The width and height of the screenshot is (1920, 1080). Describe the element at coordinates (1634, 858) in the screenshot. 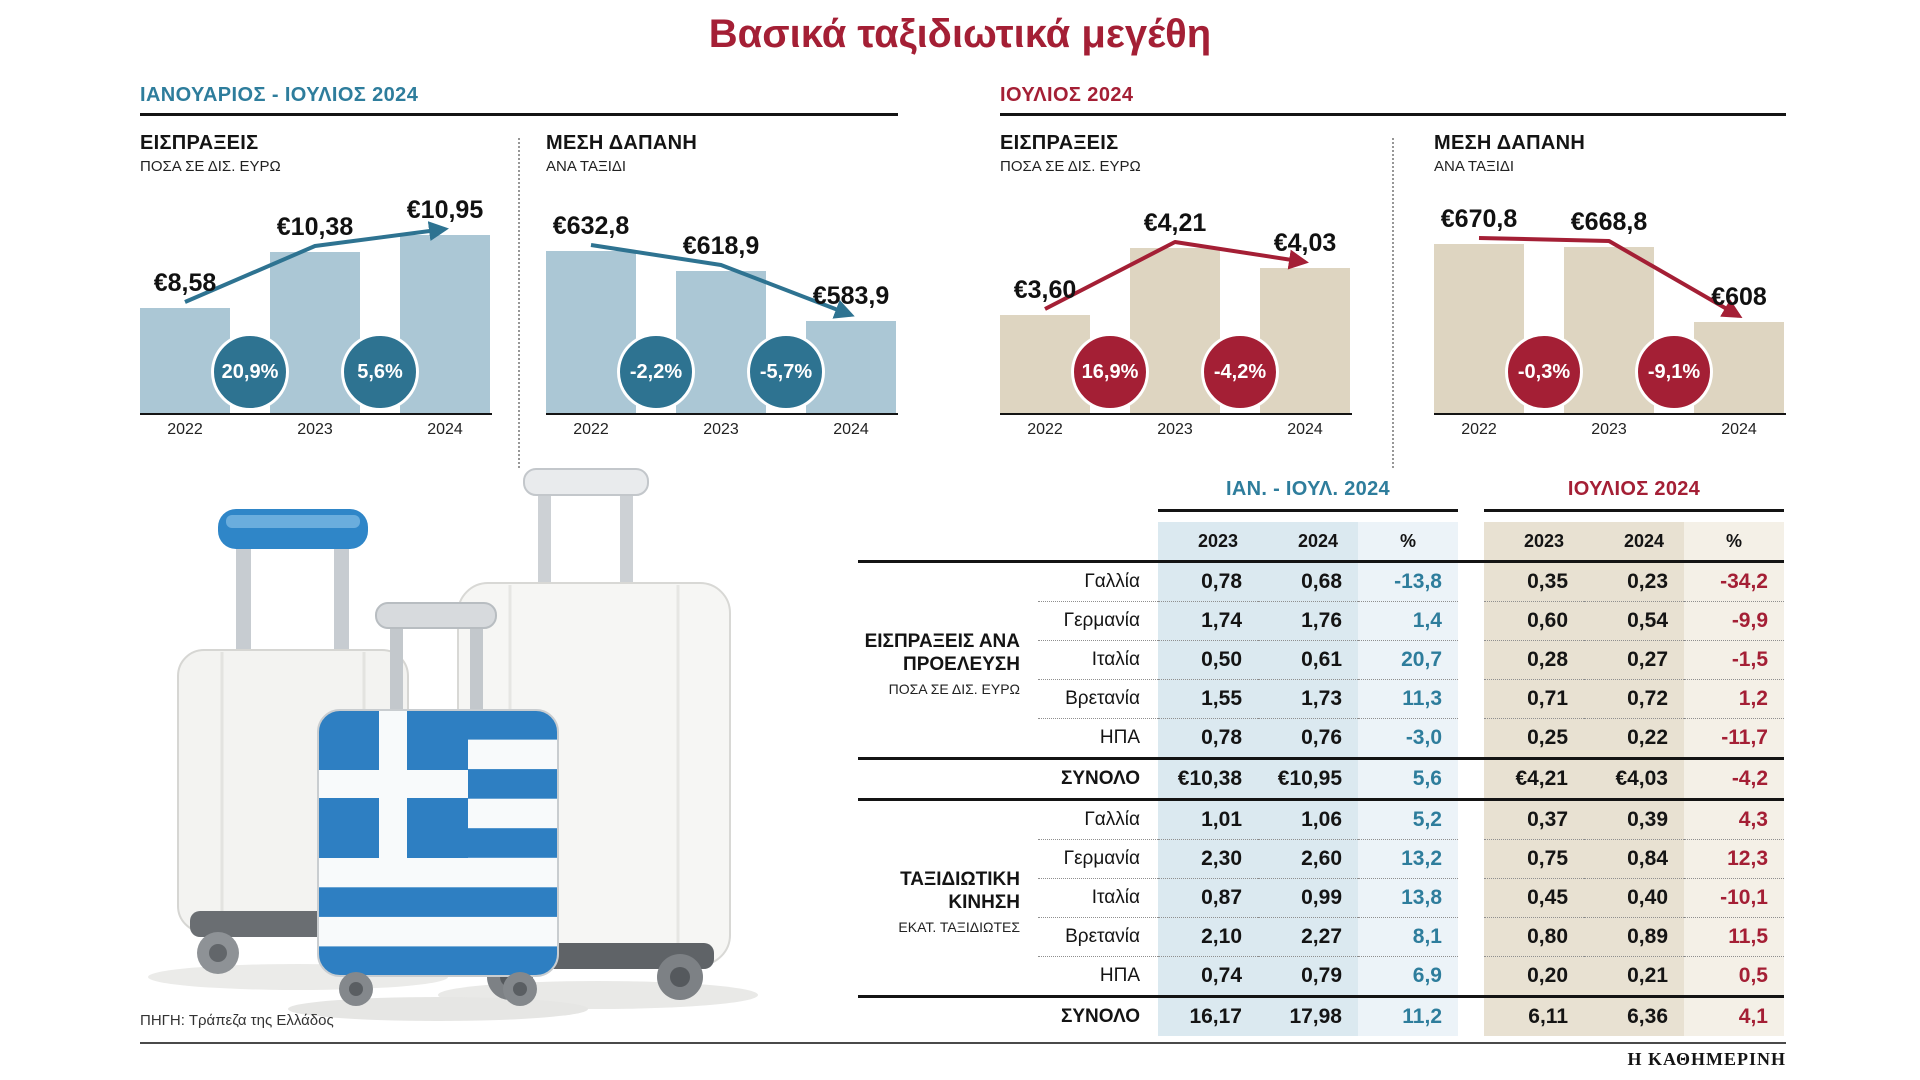

I see `value-cell: 0,84` at that location.